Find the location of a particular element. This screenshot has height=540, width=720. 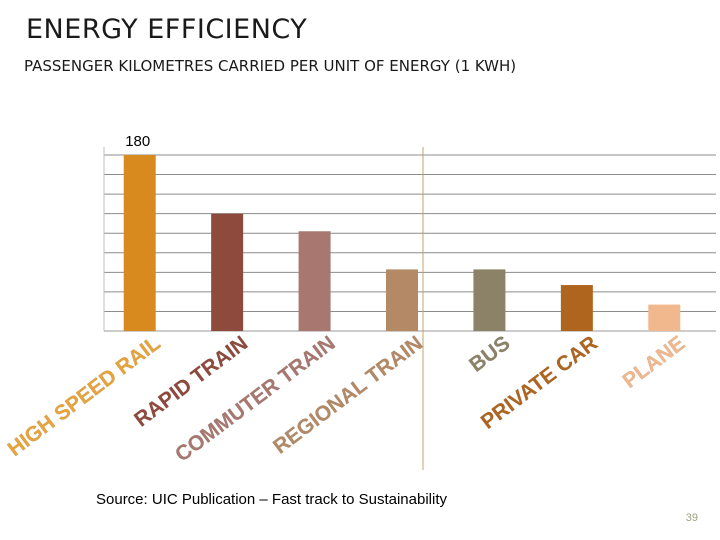

category-label: PLANE is located at coordinates (654, 362).